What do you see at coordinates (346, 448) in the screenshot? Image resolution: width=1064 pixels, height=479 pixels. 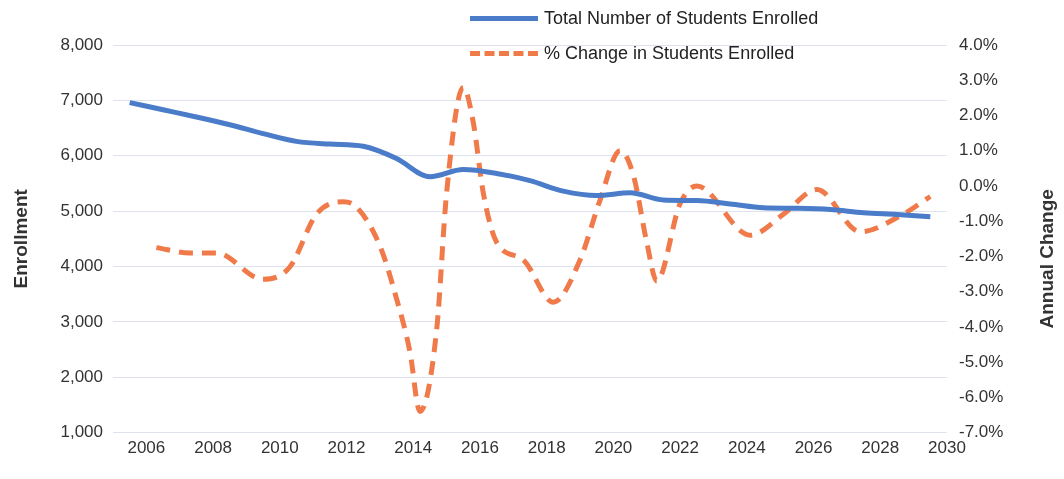 I see `x-tick-label: 2012` at bounding box center [346, 448].